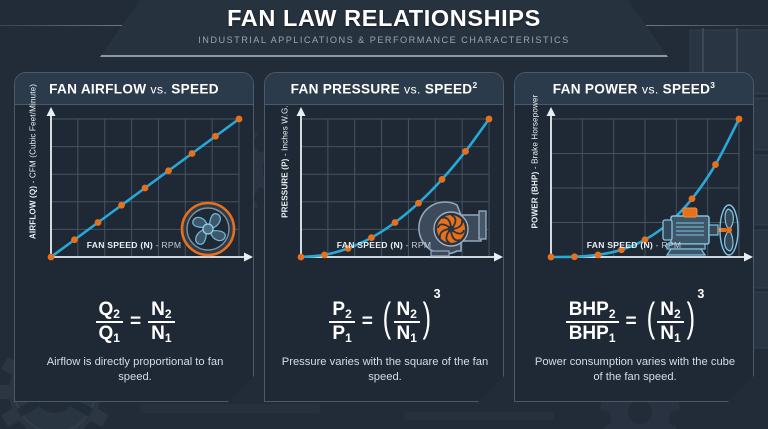  I want to click on axial-fan-icon, so click(208, 229).